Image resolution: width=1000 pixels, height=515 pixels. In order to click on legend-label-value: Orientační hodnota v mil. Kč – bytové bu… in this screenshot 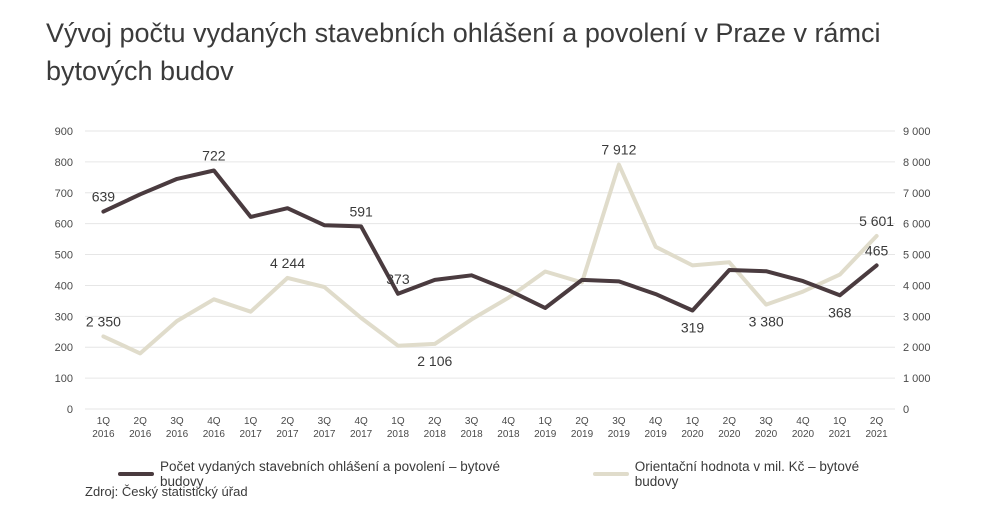, I will do `click(747, 474)`.